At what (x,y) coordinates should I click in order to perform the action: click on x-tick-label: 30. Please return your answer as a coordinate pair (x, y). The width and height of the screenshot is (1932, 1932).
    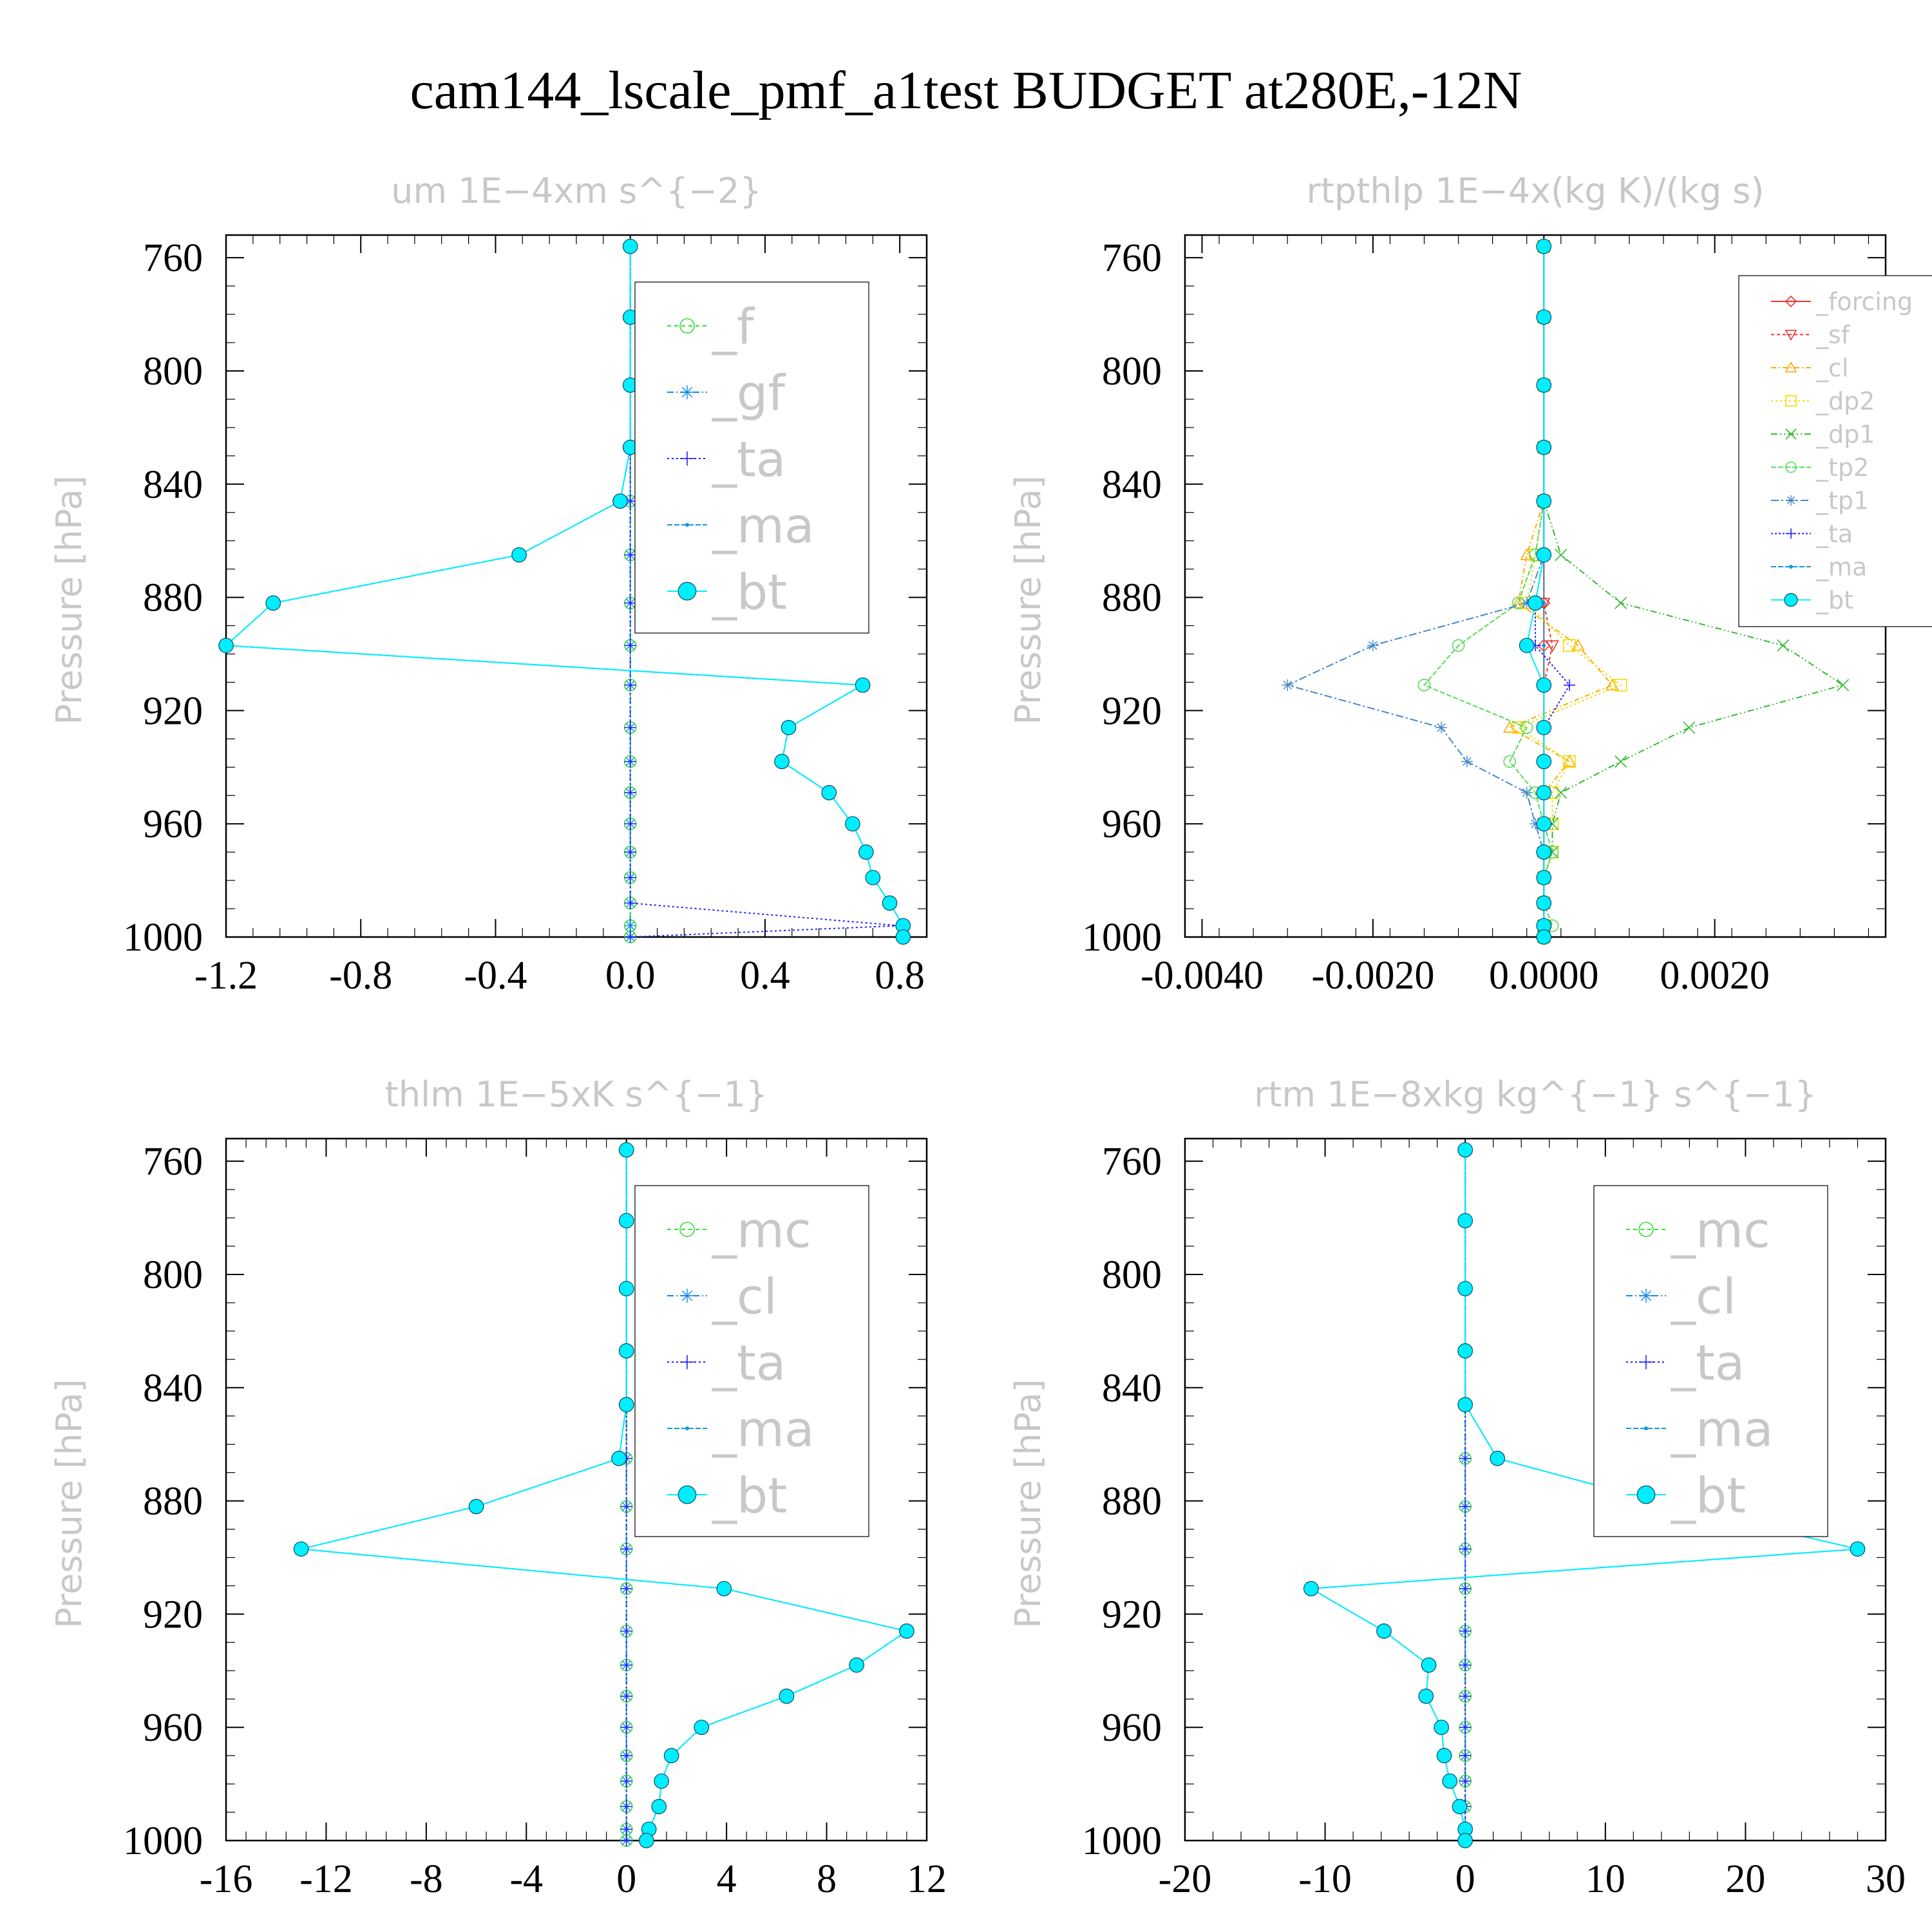
    Looking at the image, I should click on (1886, 1879).